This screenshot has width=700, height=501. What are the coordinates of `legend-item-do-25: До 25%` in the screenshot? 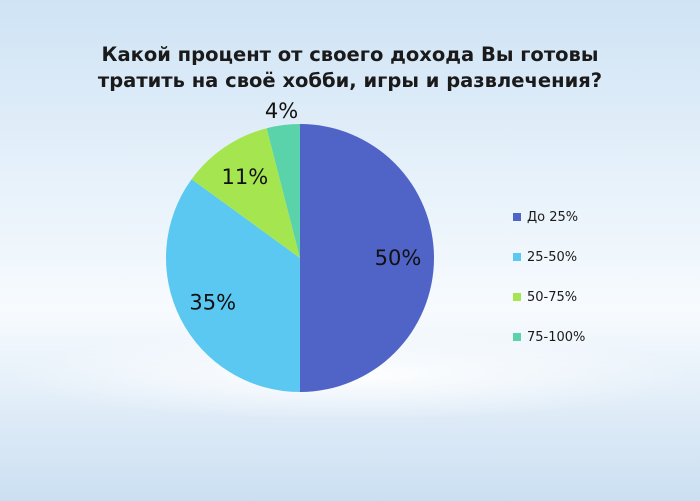 It's located at (549, 217).